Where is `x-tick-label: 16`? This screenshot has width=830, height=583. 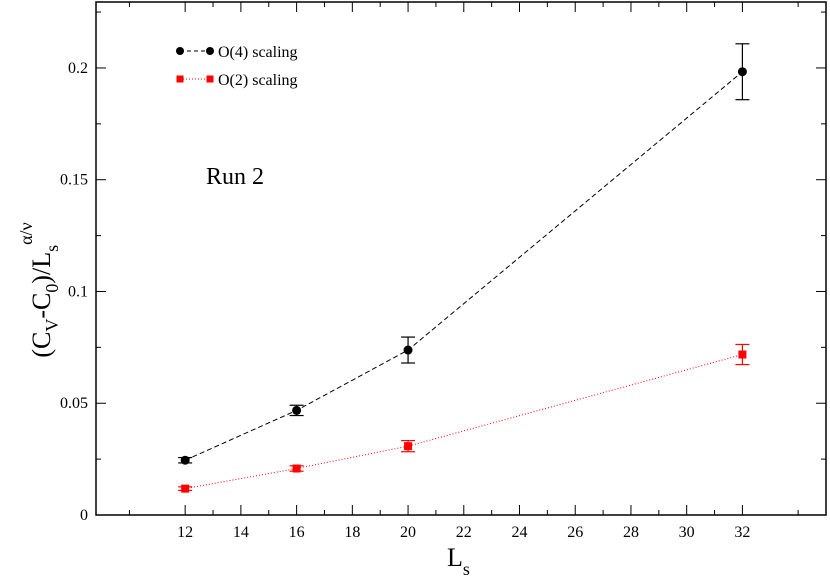
x-tick-label: 16 is located at coordinates (297, 532).